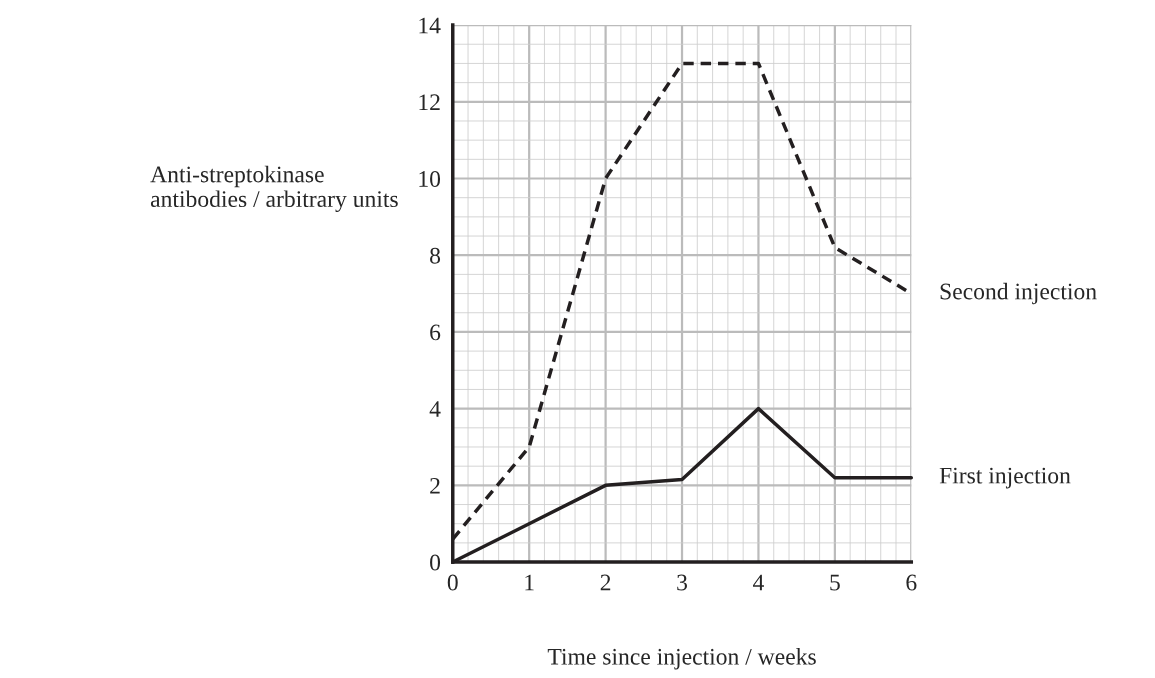  I want to click on y-tick-label: 12, so click(429, 102).